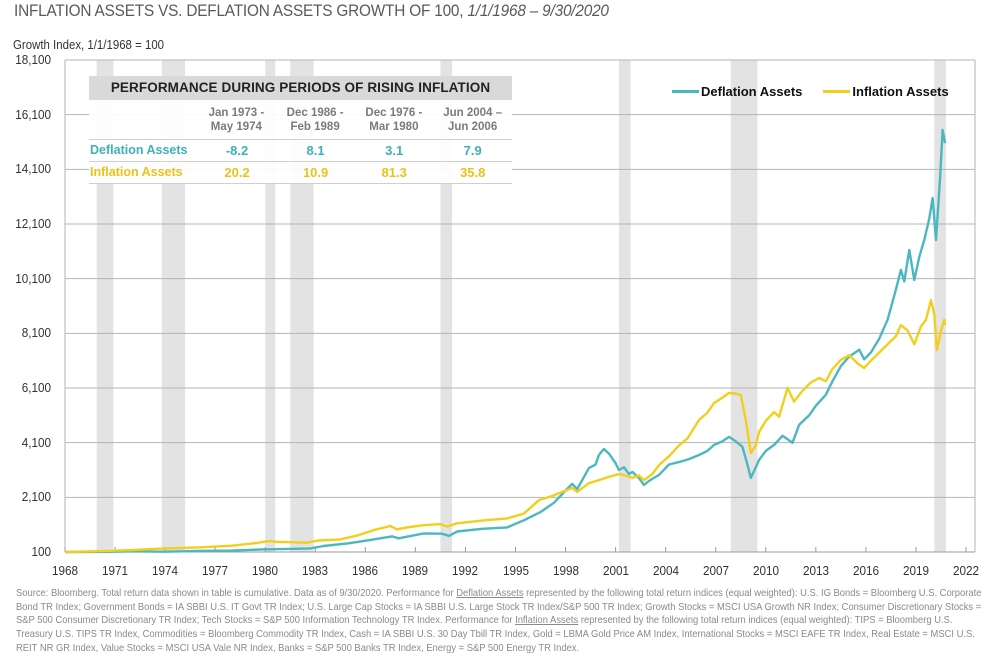  What do you see at coordinates (465, 570) in the screenshot?
I see `x-tick-label: 1992` at bounding box center [465, 570].